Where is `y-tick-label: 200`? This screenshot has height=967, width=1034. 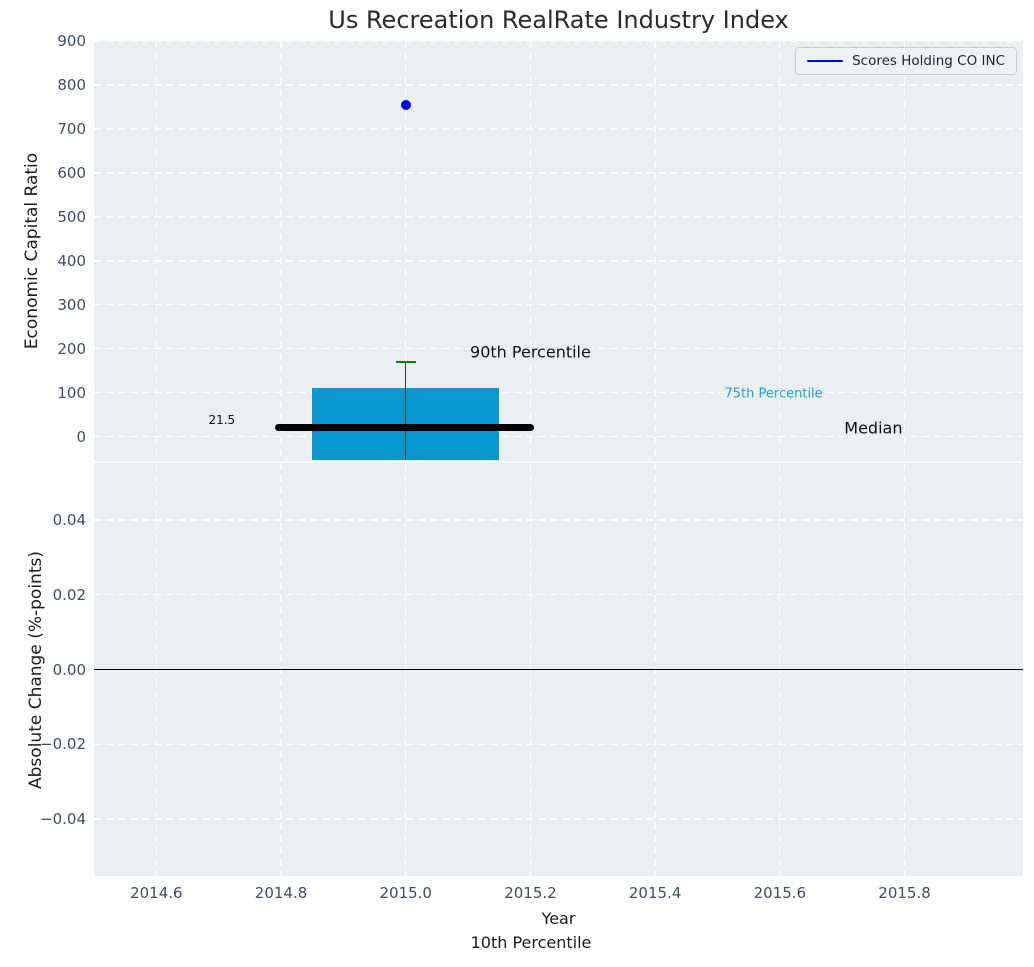
y-tick-label: 200 is located at coordinates (71, 348).